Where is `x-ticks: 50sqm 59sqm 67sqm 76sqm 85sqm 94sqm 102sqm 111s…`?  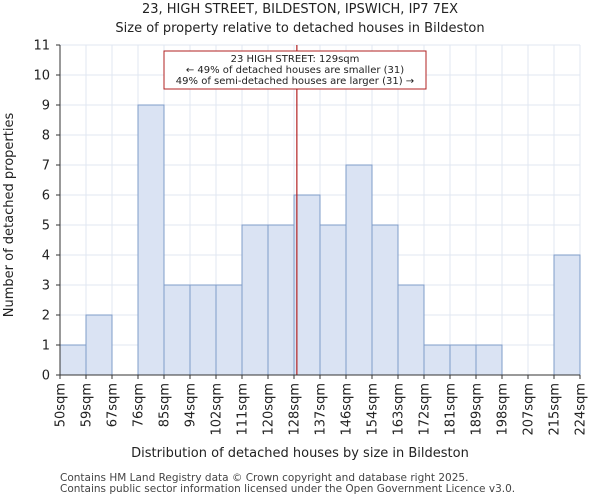
x-ticks: 50sqm 59sqm 67sqm 76sqm 85sqm 94sqm 102sqm 111s… is located at coordinates (321, 405).